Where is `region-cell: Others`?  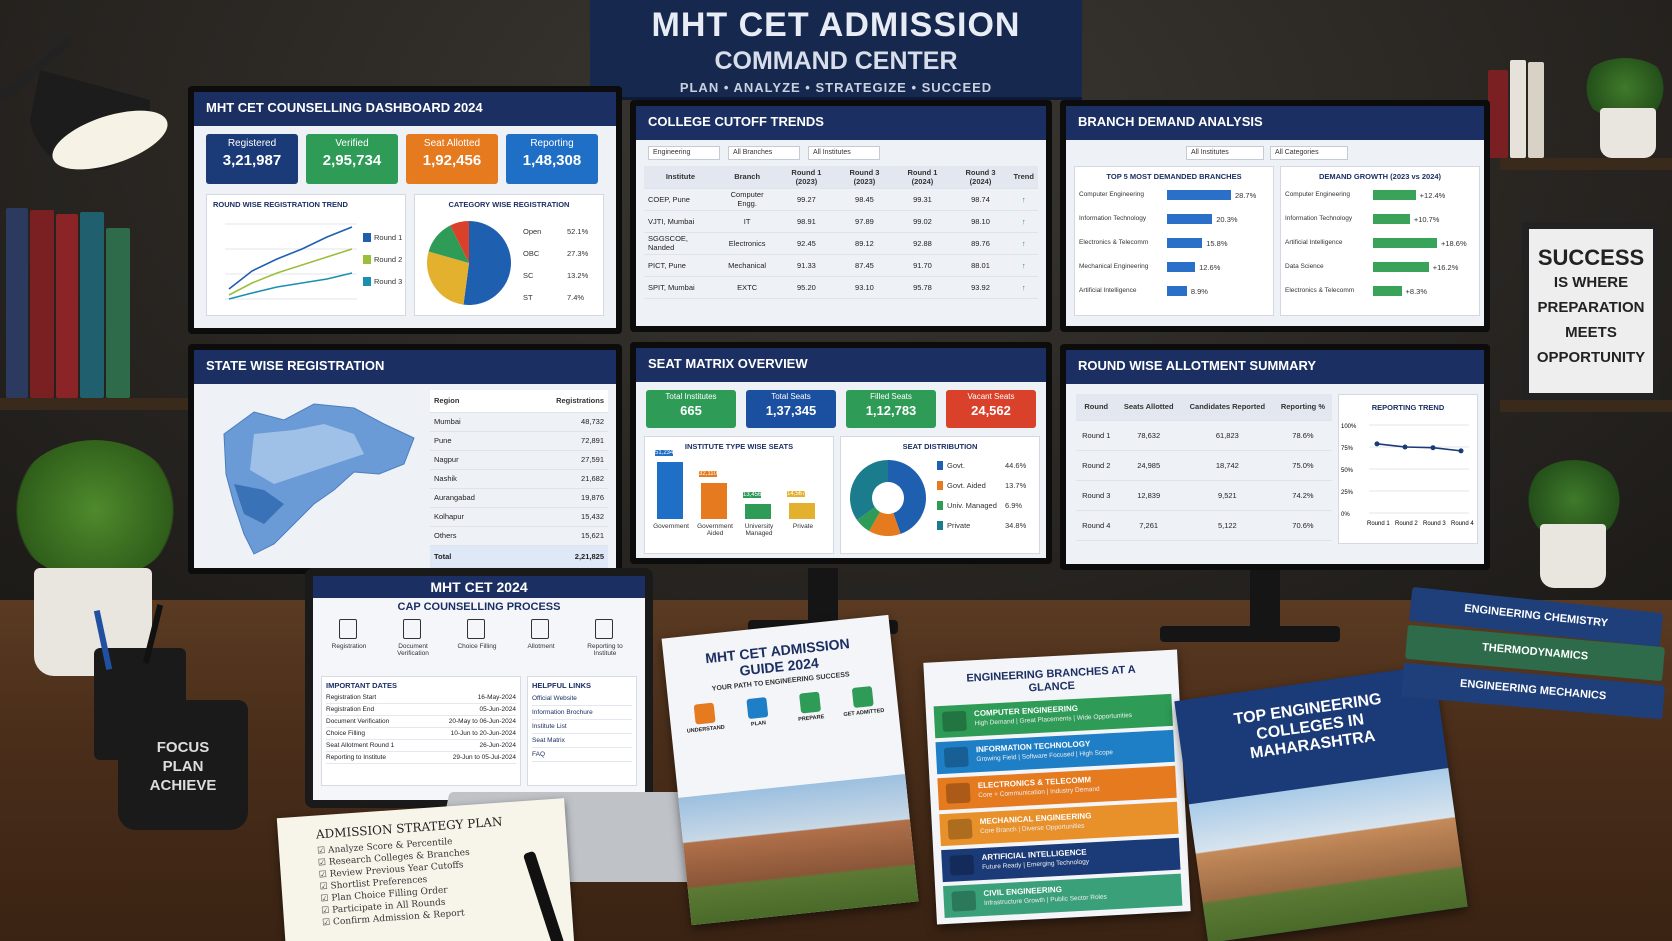
region-cell: Others is located at coordinates (471, 536).